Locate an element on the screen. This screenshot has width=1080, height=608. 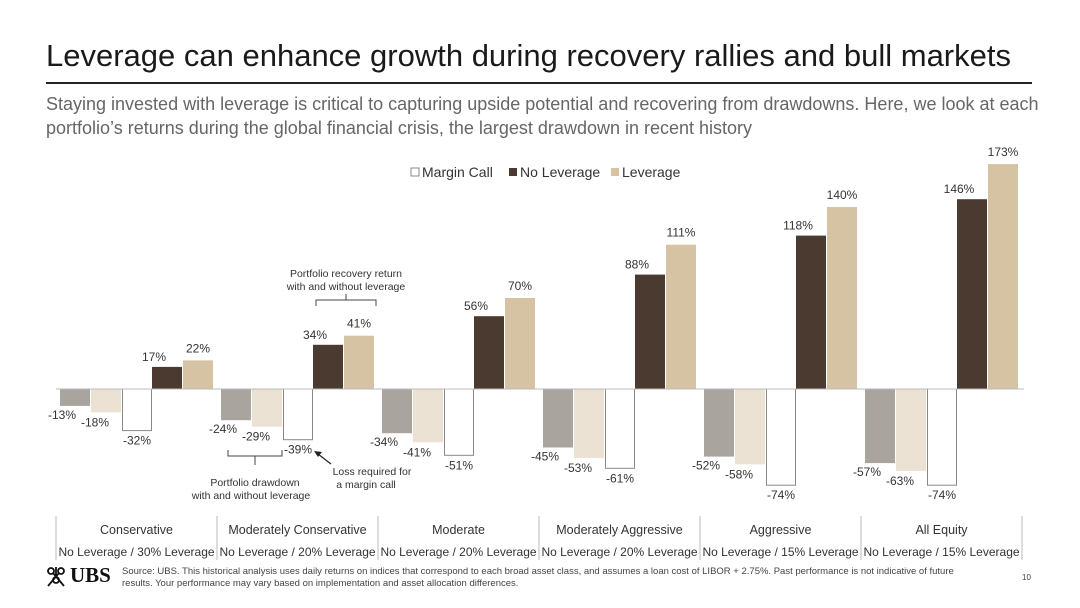
data-label-margin-call: -61% is located at coordinates (620, 478).